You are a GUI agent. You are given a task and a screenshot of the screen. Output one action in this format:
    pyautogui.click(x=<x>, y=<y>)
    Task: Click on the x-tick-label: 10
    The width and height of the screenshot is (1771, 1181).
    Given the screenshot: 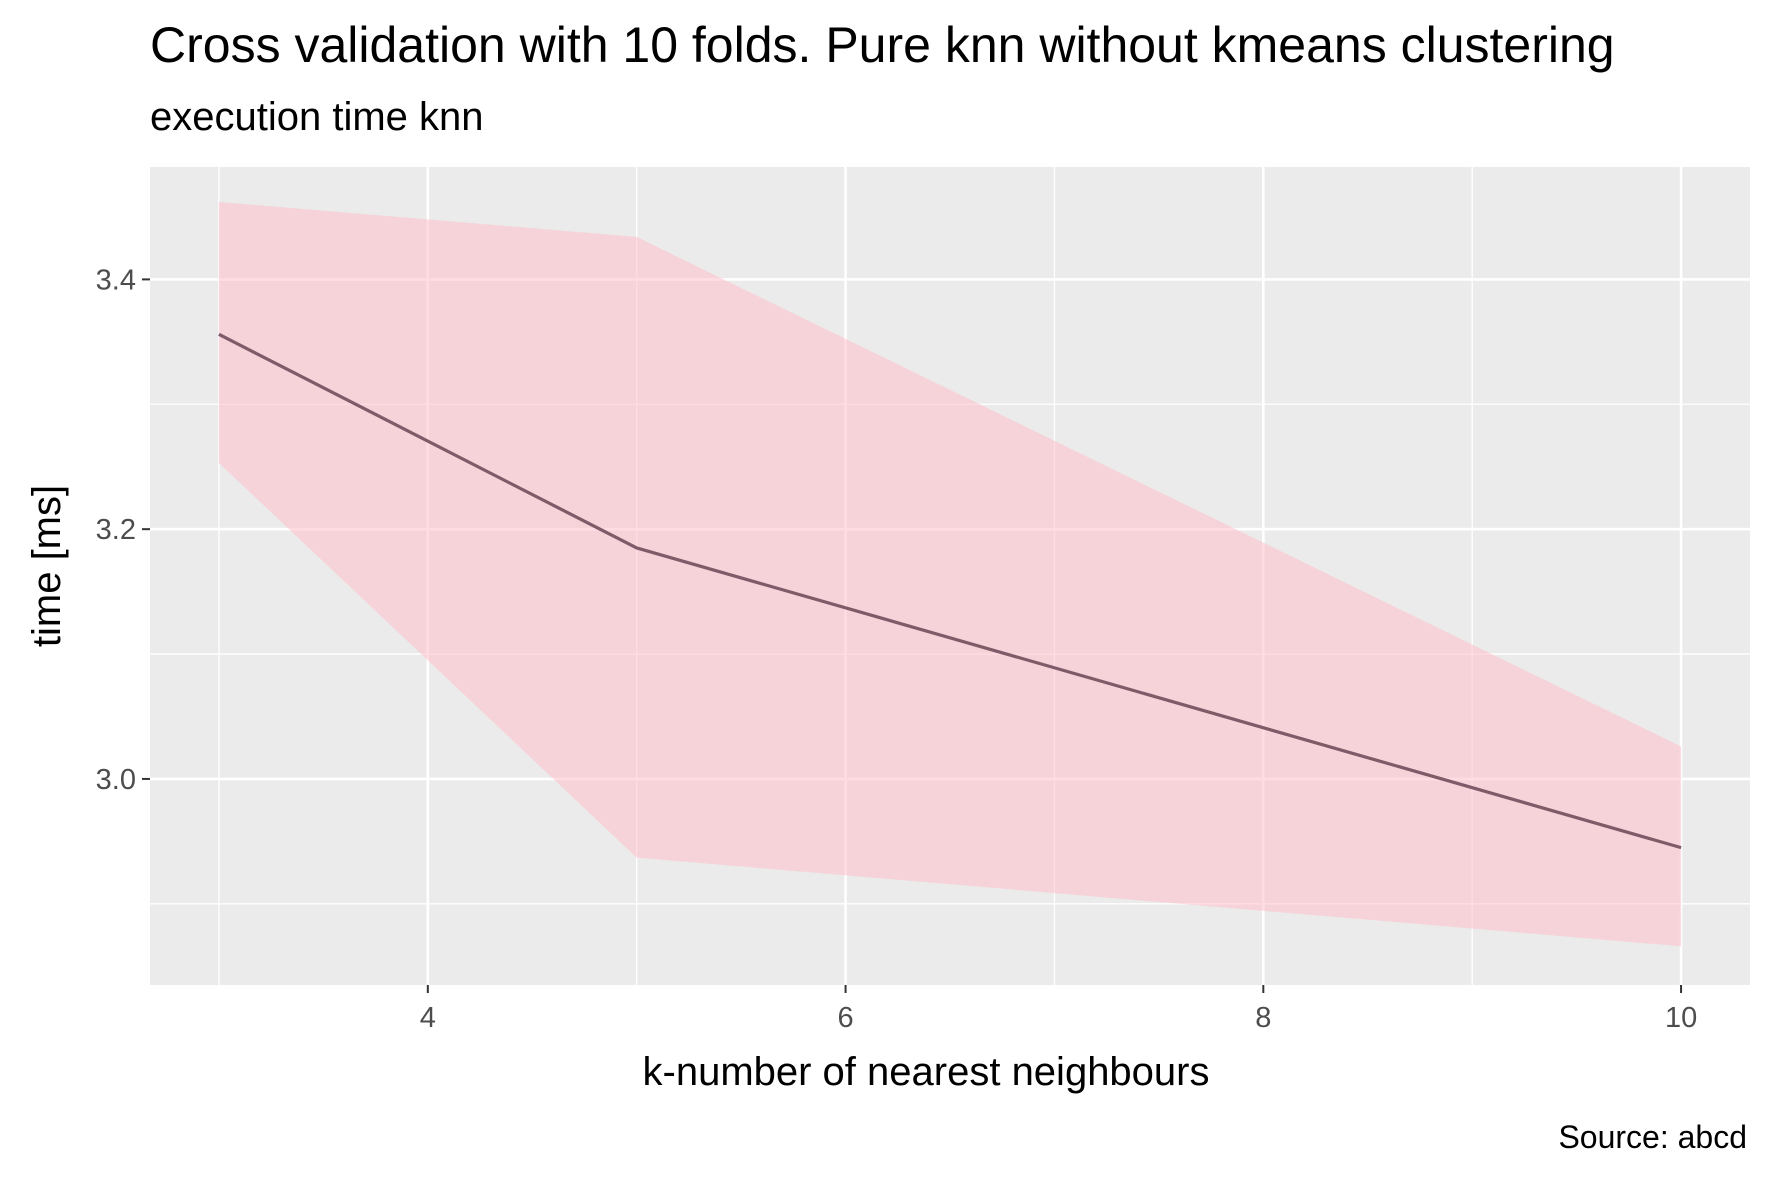 What is the action you would take?
    pyautogui.click(x=1681, y=1018)
    